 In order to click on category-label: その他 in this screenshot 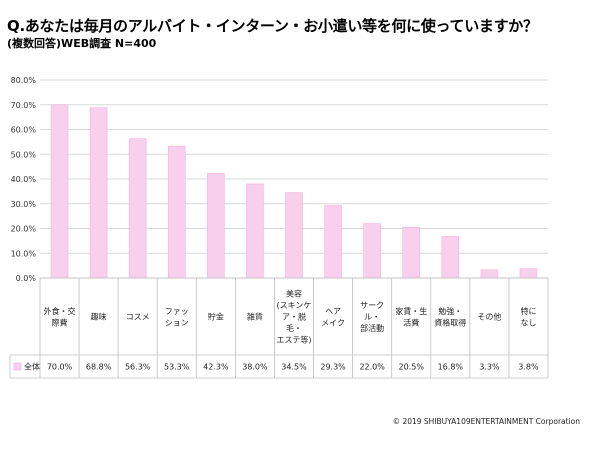, I will do `click(489, 317)`.